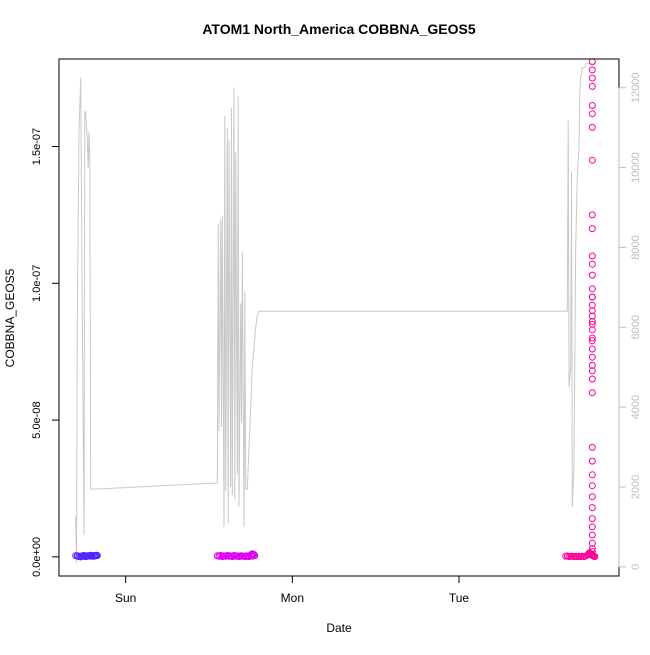 This screenshot has height=655, width=650. Describe the element at coordinates (10, 317) in the screenshot. I see `y-axis-label: COBBNA_GEOS5` at that location.